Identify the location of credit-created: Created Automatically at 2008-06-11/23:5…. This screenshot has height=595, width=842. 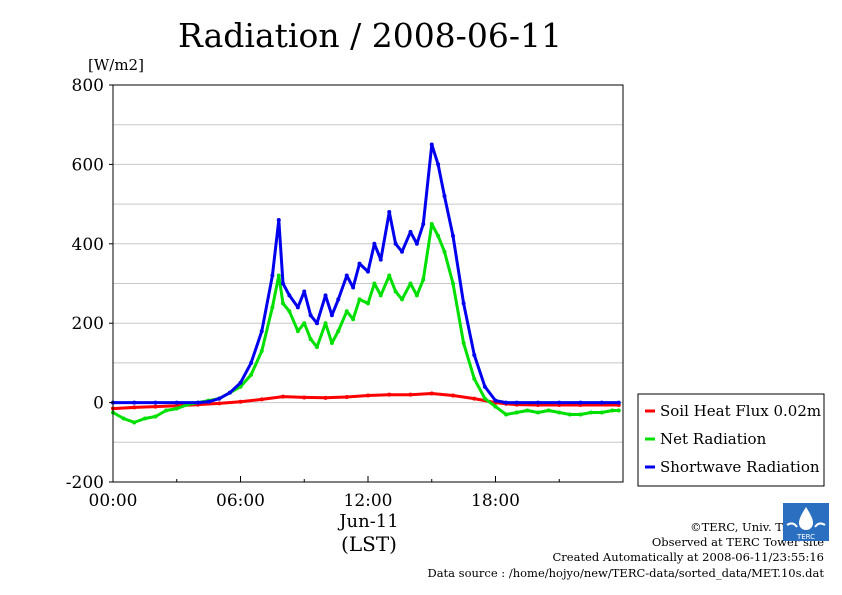
(688, 557).